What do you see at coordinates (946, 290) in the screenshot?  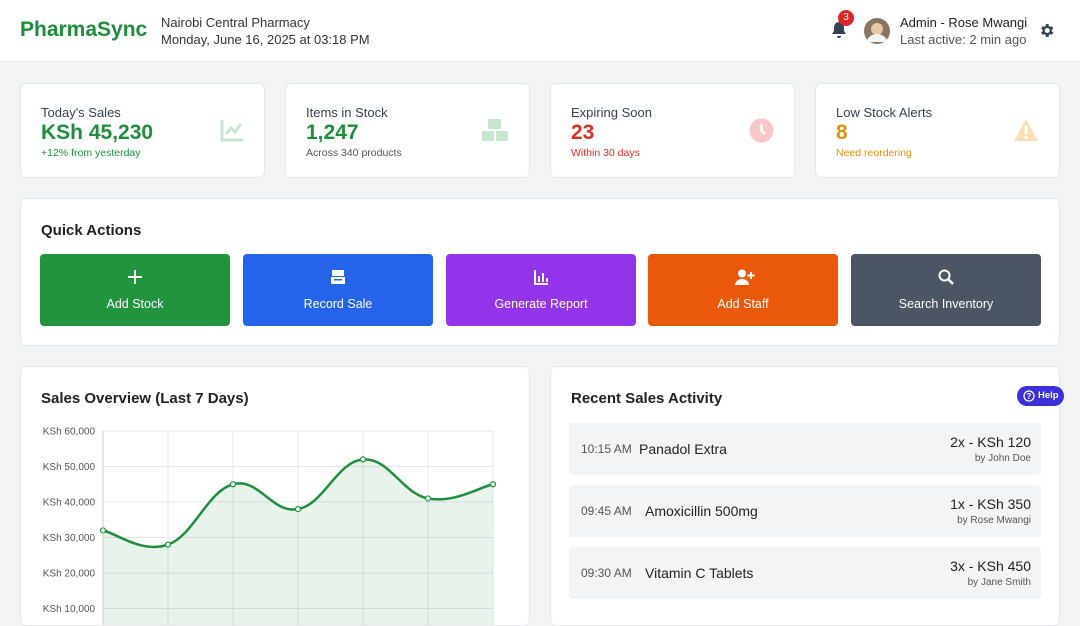 I see `action-button: Search Inventory` at bounding box center [946, 290].